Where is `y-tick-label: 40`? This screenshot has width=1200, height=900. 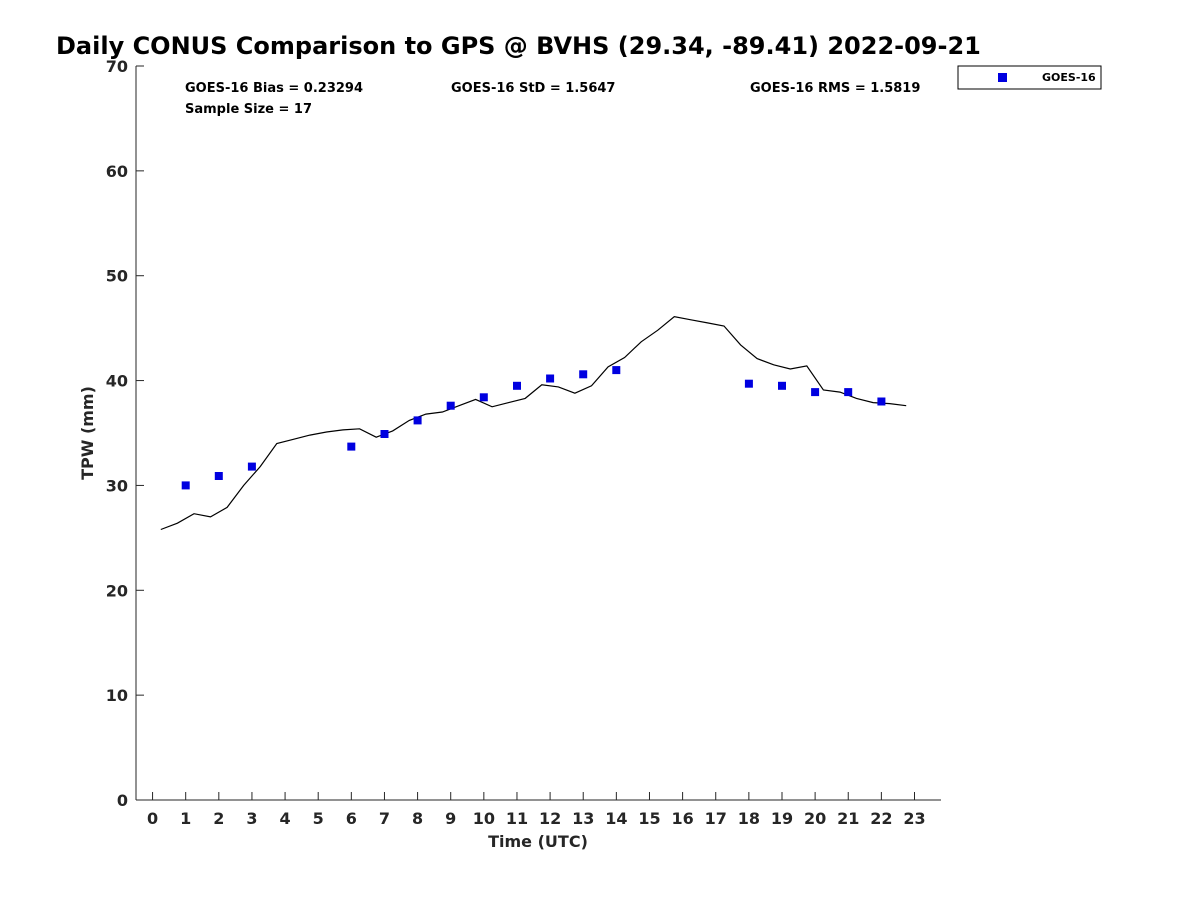
y-tick-label: 40 is located at coordinates (117, 381).